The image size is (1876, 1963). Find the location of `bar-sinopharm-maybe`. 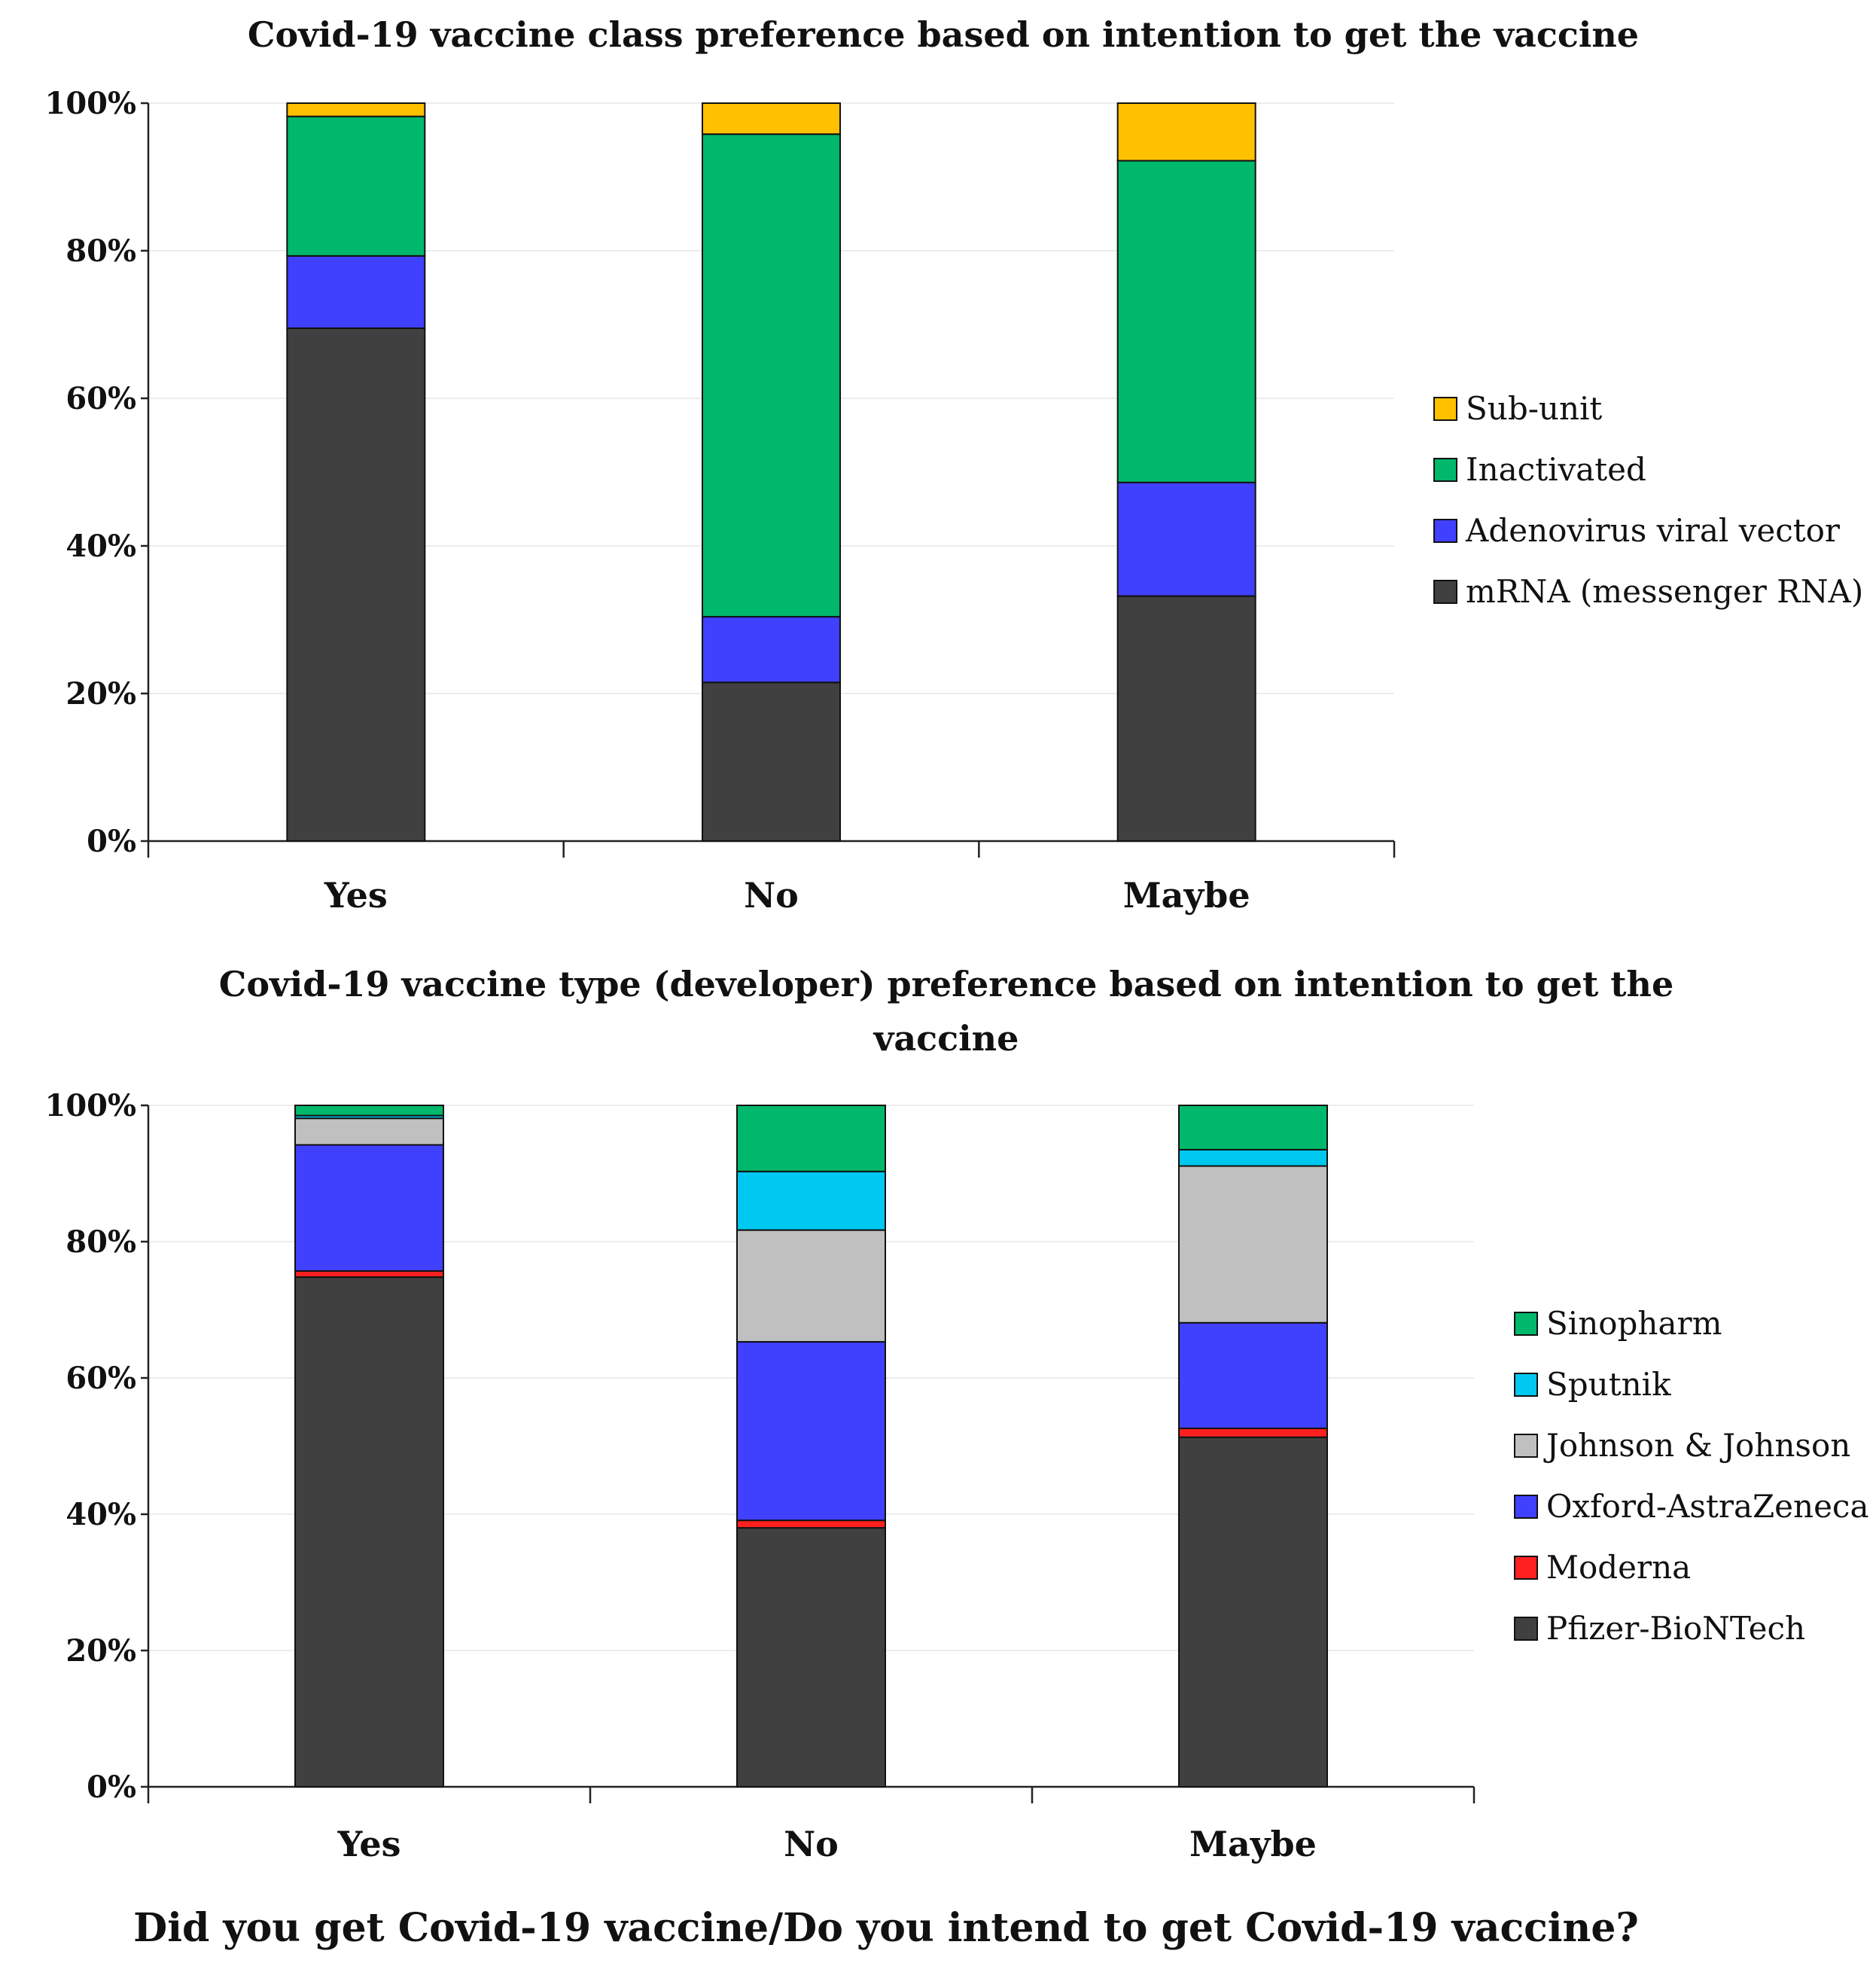

bar-sinopharm-maybe is located at coordinates (1253, 1128).